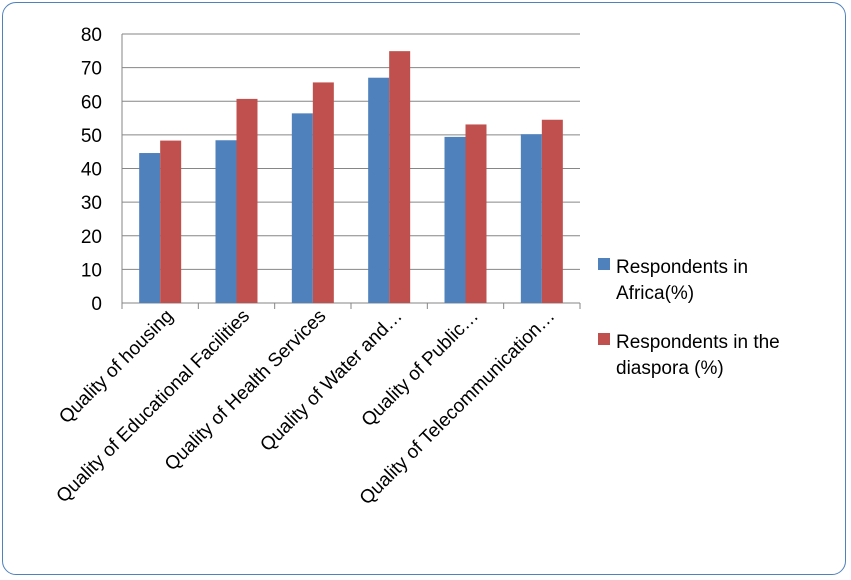 The width and height of the screenshot is (851, 580). Describe the element at coordinates (91, 170) in the screenshot. I see `y-tick-label: 40` at that location.